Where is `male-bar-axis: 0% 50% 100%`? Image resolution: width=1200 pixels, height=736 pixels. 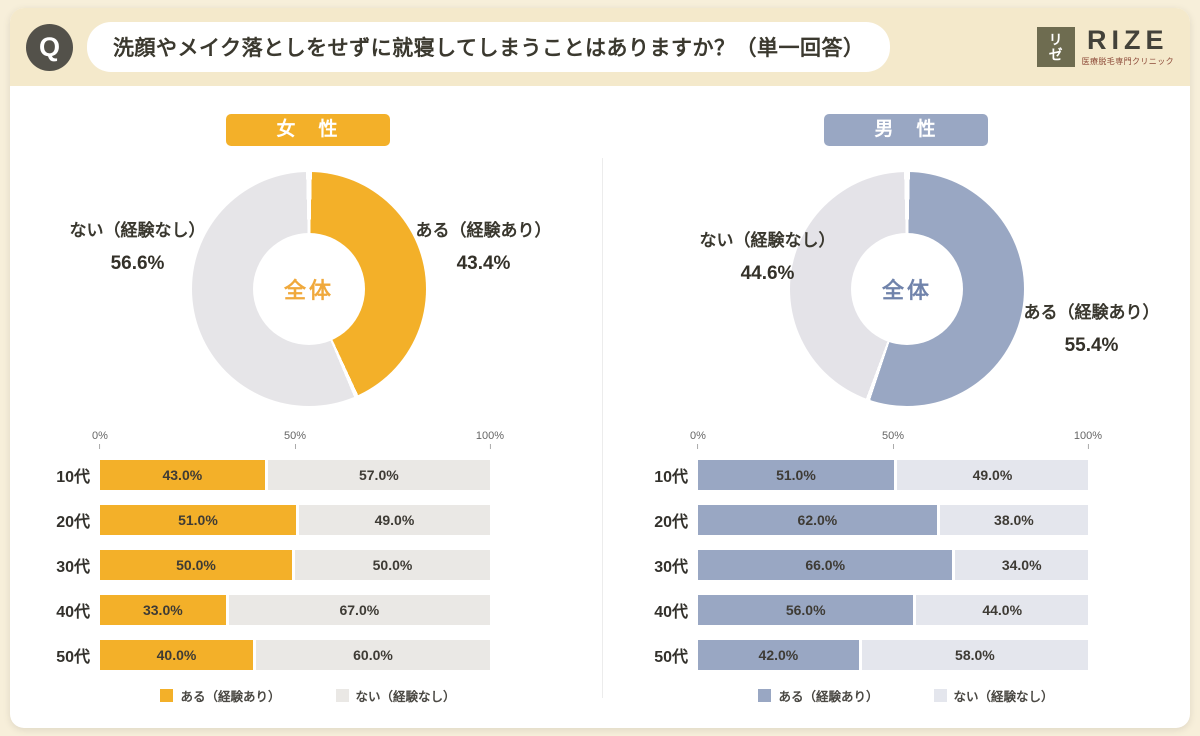 male-bar-axis: 0% 50% 100% is located at coordinates (896, 440).